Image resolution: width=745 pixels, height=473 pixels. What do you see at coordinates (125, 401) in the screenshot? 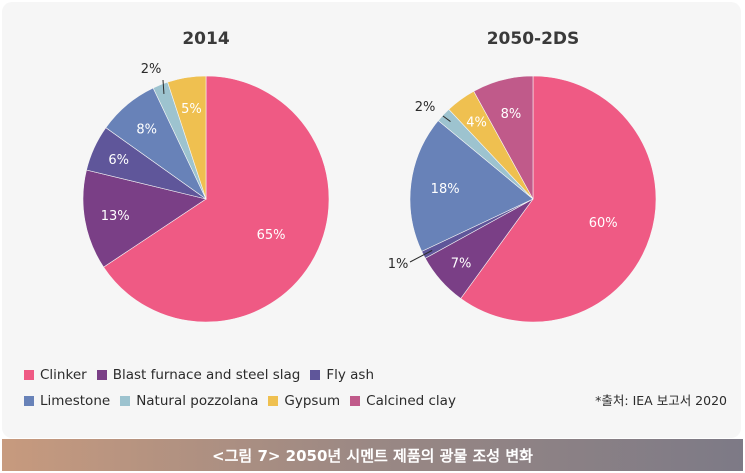
I see `legend-swatch-natural-pozzolana` at bounding box center [125, 401].